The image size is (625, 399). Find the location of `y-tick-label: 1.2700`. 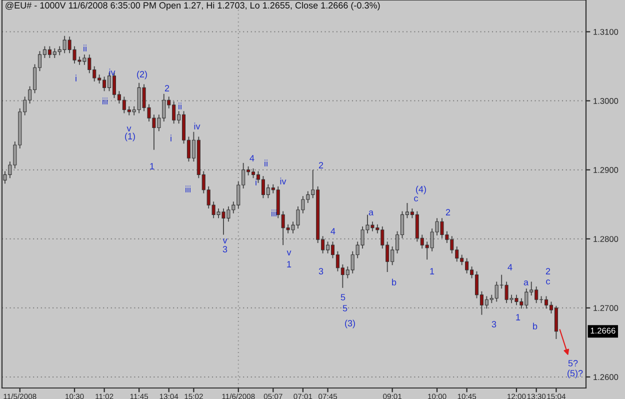

y-tick-label: 1.2700 is located at coordinates (606, 308).